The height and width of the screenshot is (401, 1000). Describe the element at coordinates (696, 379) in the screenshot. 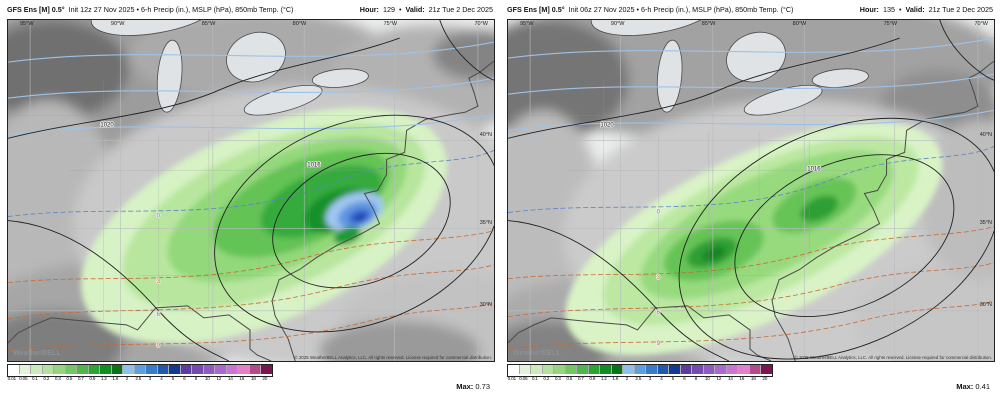

I see `colorbar-tick-label: 8` at that location.